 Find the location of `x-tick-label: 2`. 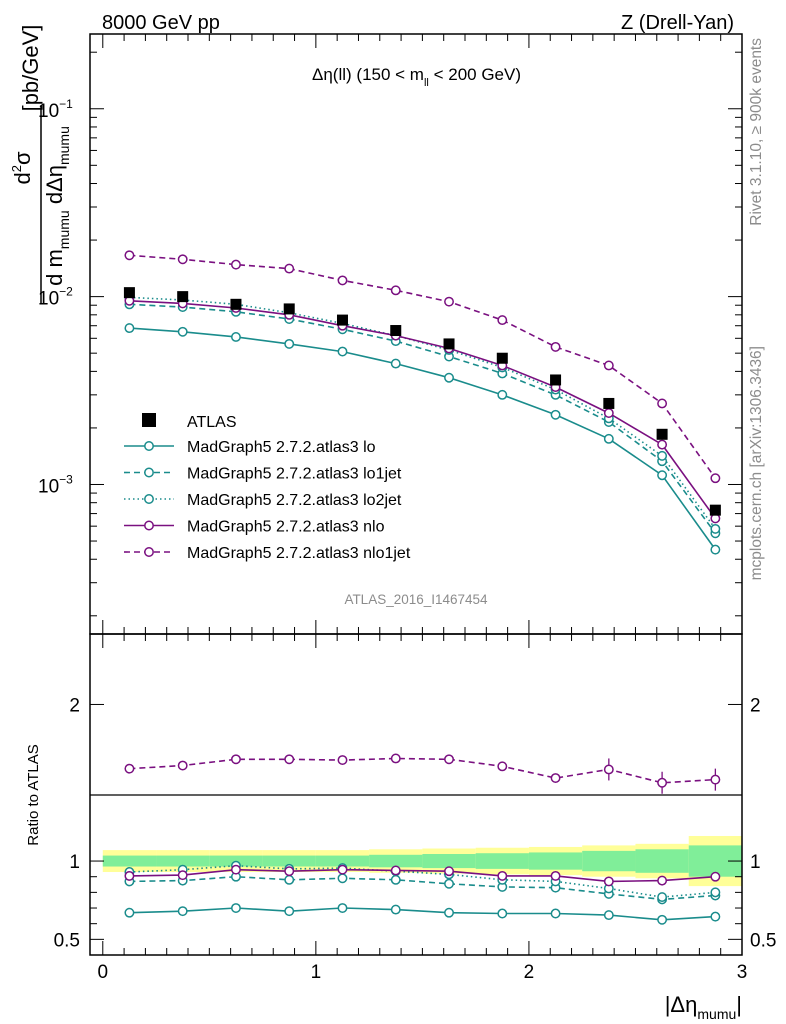

x-tick-label: 2 is located at coordinates (529, 972).